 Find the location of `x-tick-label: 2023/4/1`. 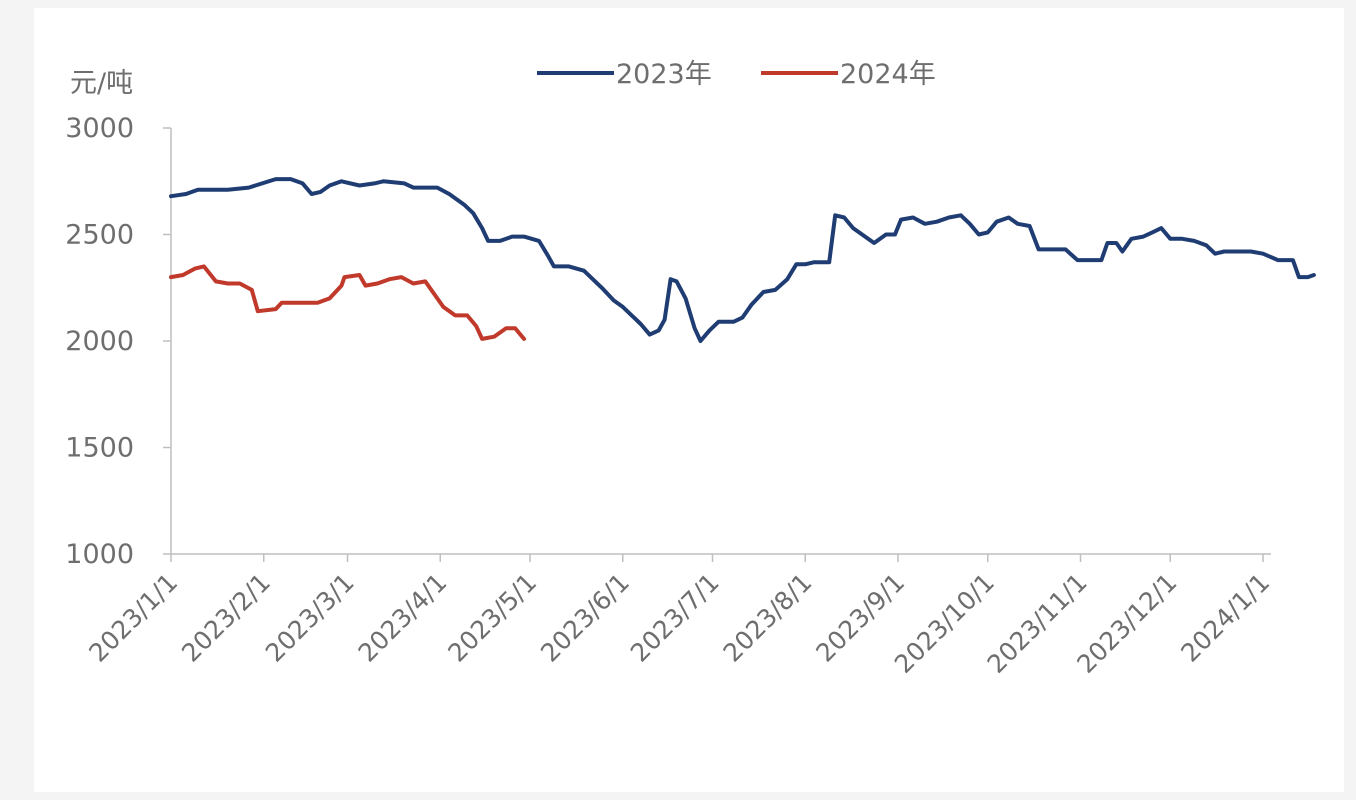

x-tick-label: 2023/4/1 is located at coordinates (403, 618).